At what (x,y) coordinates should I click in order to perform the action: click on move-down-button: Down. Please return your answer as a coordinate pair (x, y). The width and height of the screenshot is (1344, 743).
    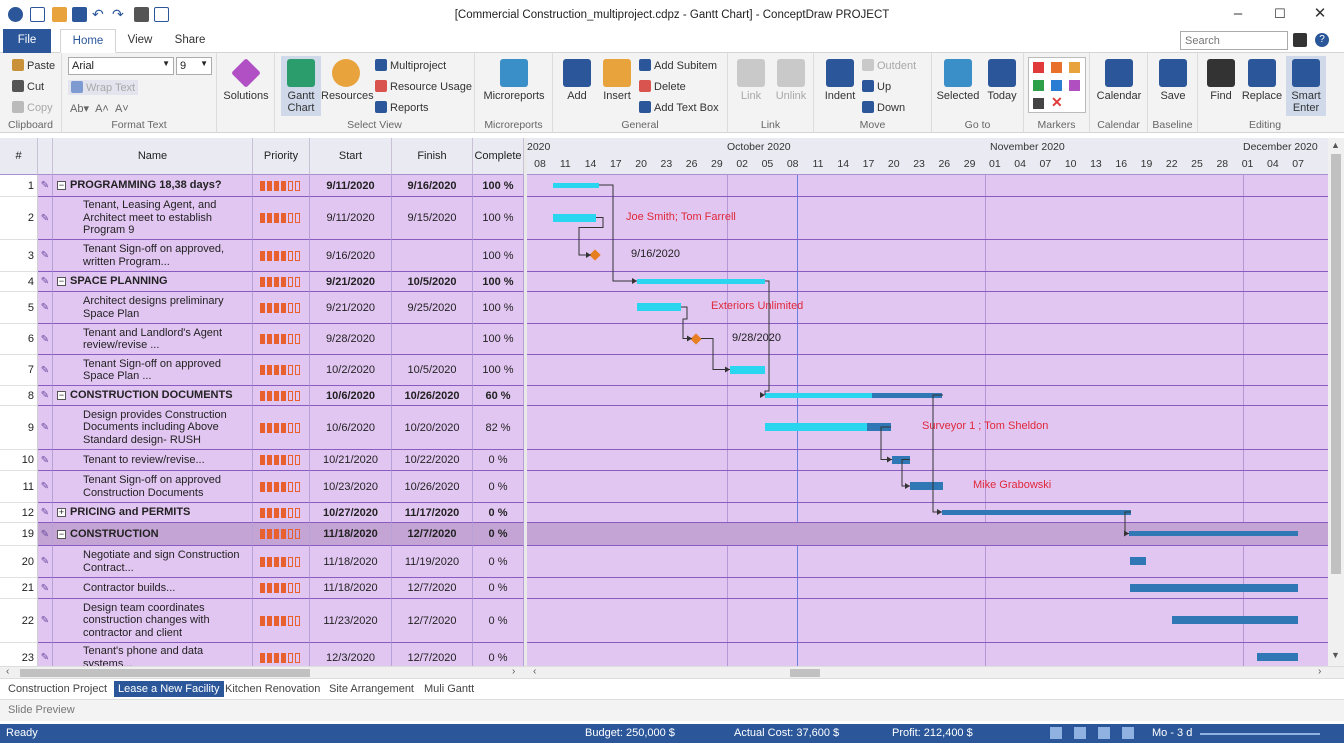
    Looking at the image, I should click on (883, 107).